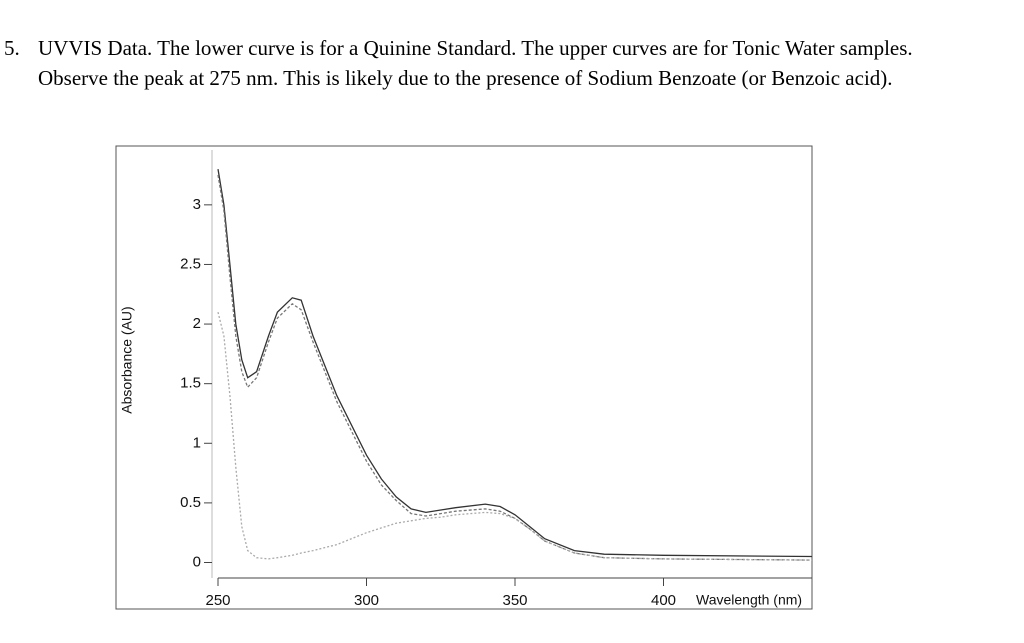 The height and width of the screenshot is (643, 1024). Describe the element at coordinates (514, 600) in the screenshot. I see `x-tick-label: 350` at that location.